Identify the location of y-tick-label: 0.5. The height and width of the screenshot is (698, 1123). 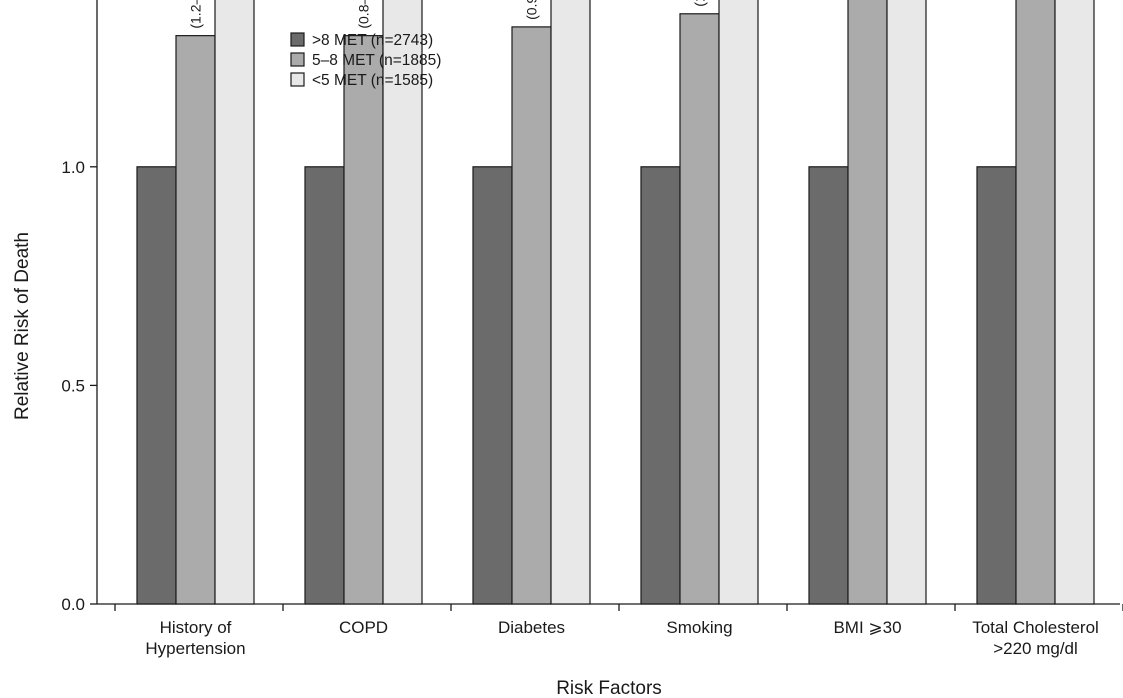
(73, 385).